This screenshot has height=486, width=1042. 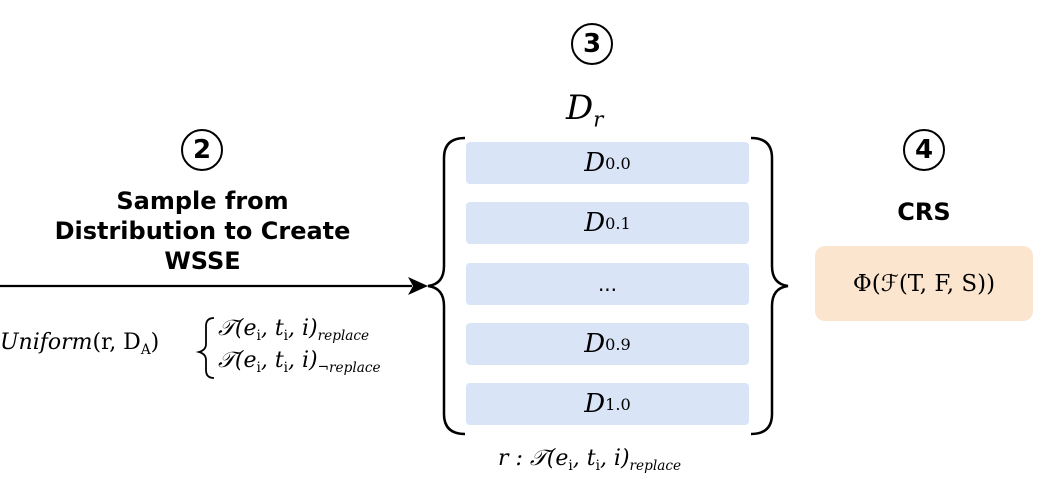 I want to click on case-replace-end: , i), so click(x=303, y=328).